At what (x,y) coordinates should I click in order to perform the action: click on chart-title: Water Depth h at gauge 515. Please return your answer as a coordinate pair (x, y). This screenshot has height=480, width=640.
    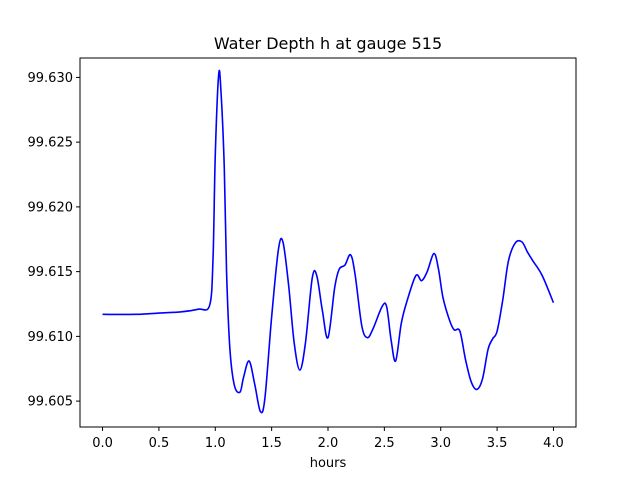
    Looking at the image, I should click on (328, 43).